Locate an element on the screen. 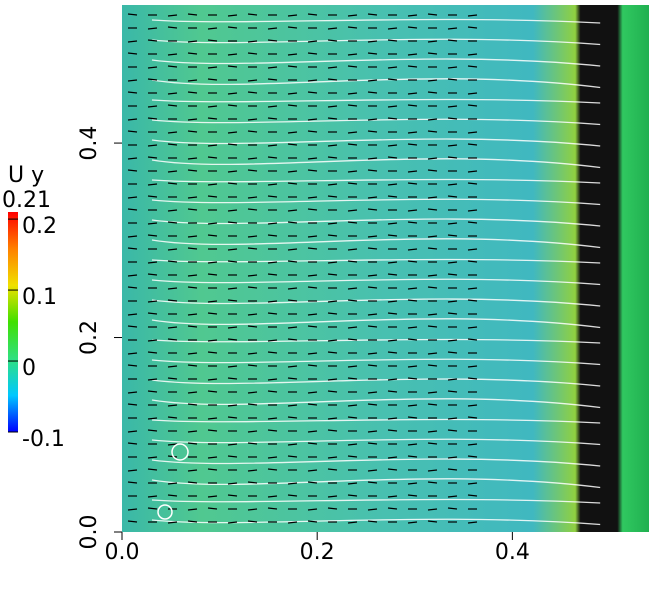 Image resolution: width=649 pixels, height=590 pixels. colorbar-tick-label: 0.1 is located at coordinates (39, 297).